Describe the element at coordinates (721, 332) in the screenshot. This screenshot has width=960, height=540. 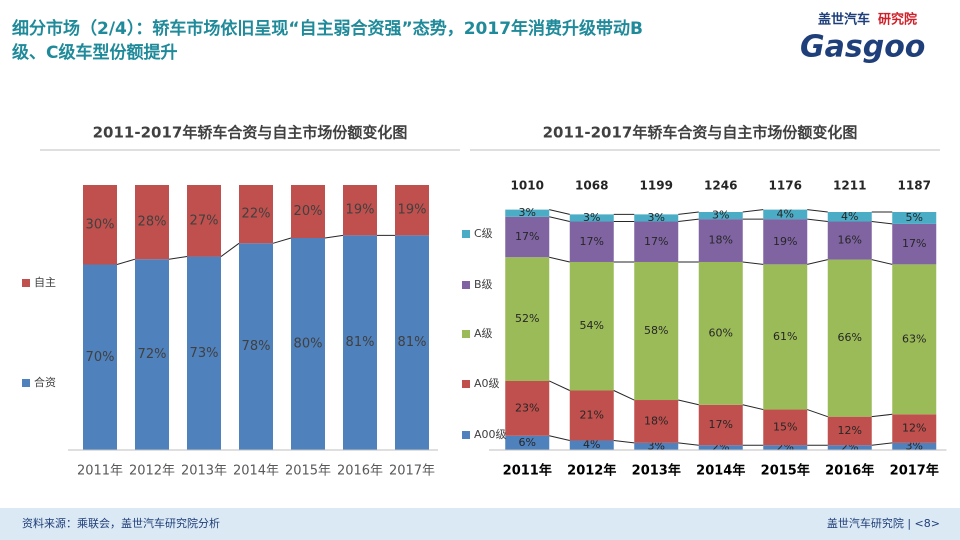
I see `data-label: 60%` at that location.